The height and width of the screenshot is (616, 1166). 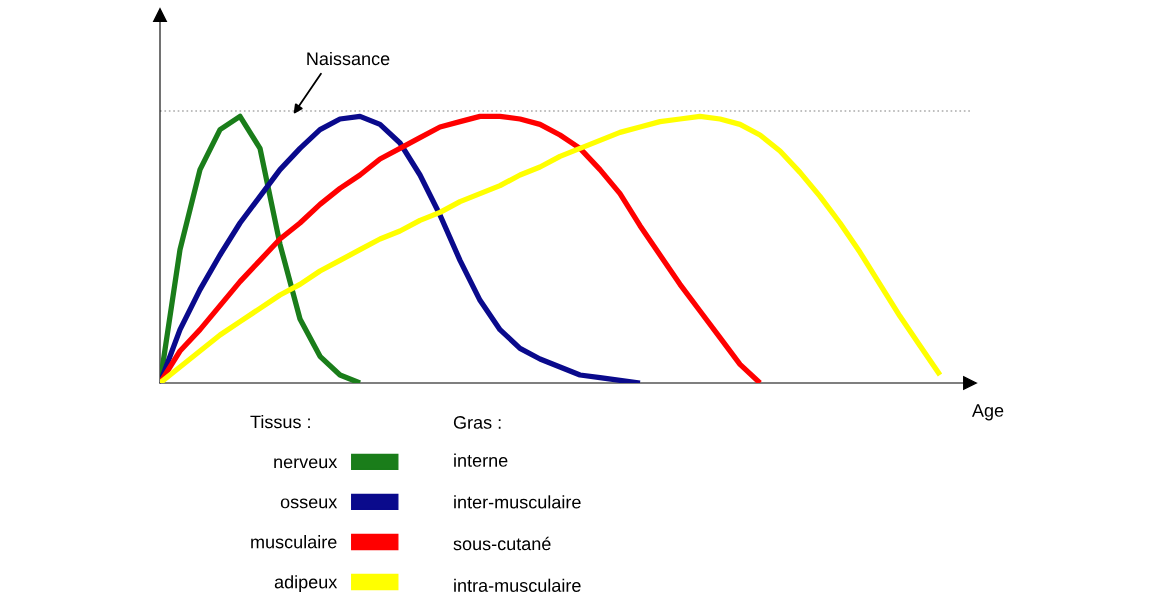 I want to click on text: intra-musculaire, so click(x=517, y=585).